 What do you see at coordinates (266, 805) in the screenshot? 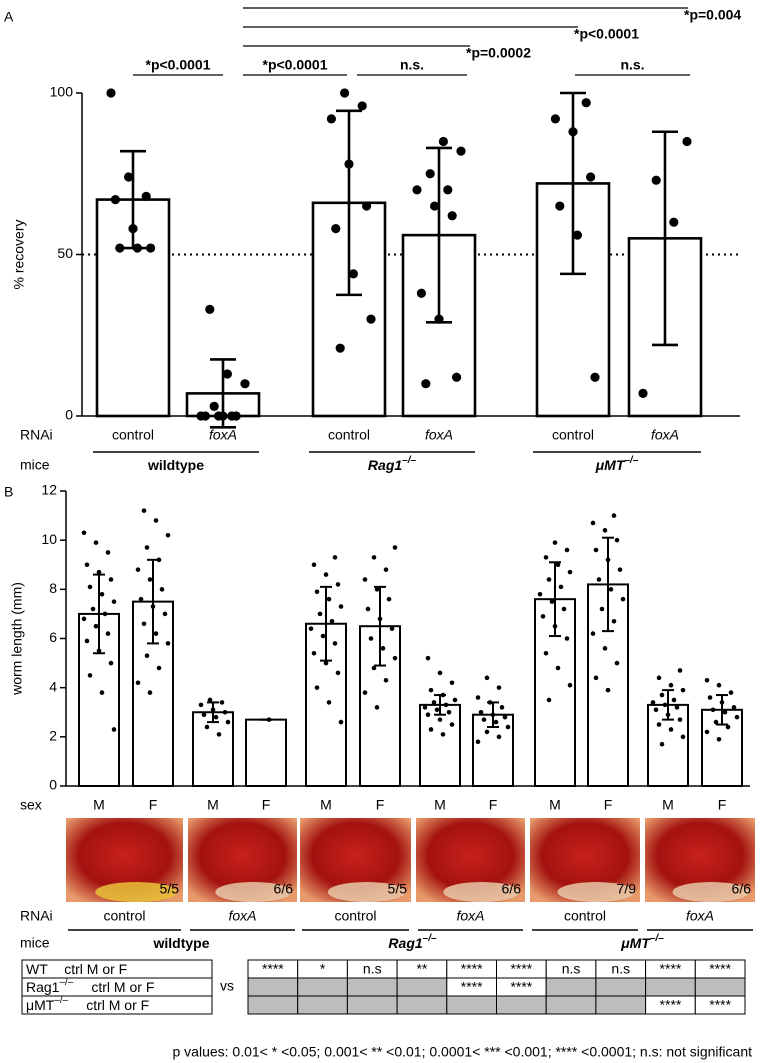
I see `x-tick-label: F` at bounding box center [266, 805].